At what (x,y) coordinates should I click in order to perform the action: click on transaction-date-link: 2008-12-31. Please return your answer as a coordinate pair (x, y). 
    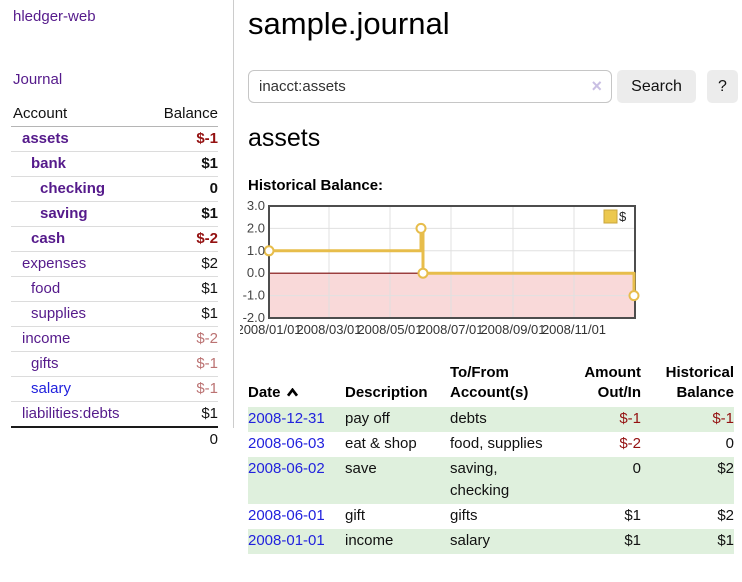
    Looking at the image, I should click on (286, 418).